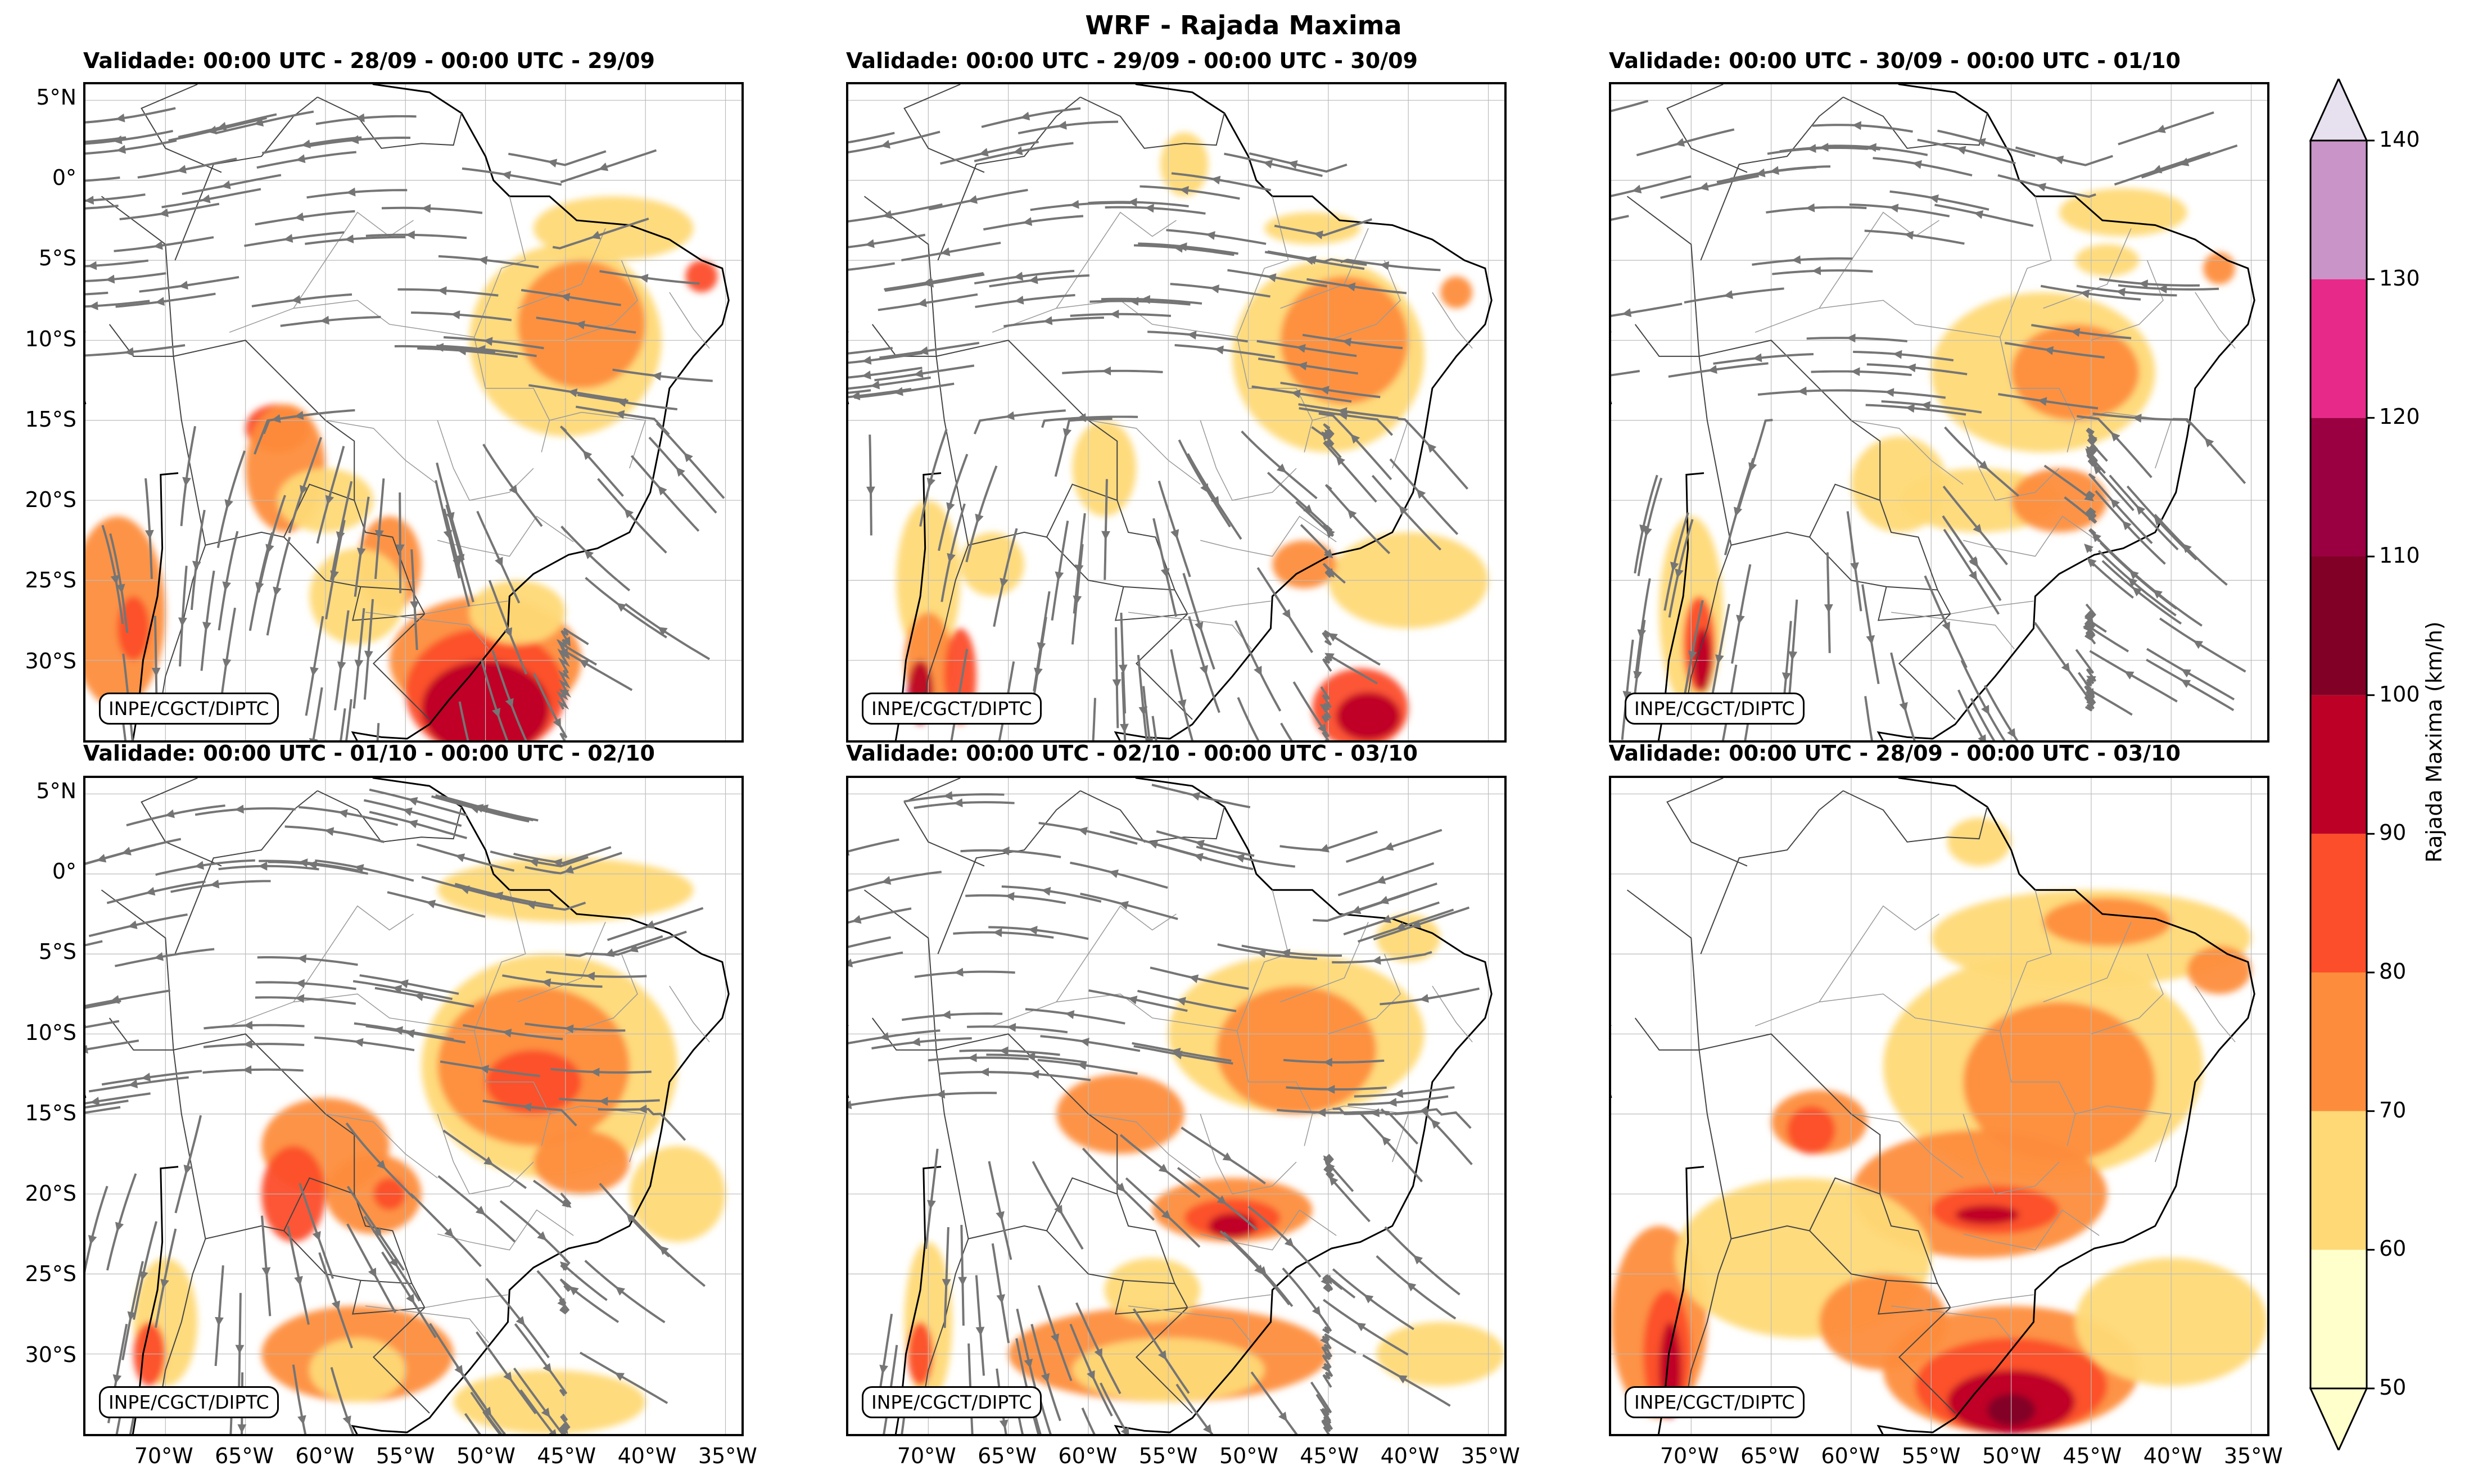 The width and height of the screenshot is (2487, 1484). What do you see at coordinates (1939, 1106) in the screenshot?
I see `gridlines` at bounding box center [1939, 1106].